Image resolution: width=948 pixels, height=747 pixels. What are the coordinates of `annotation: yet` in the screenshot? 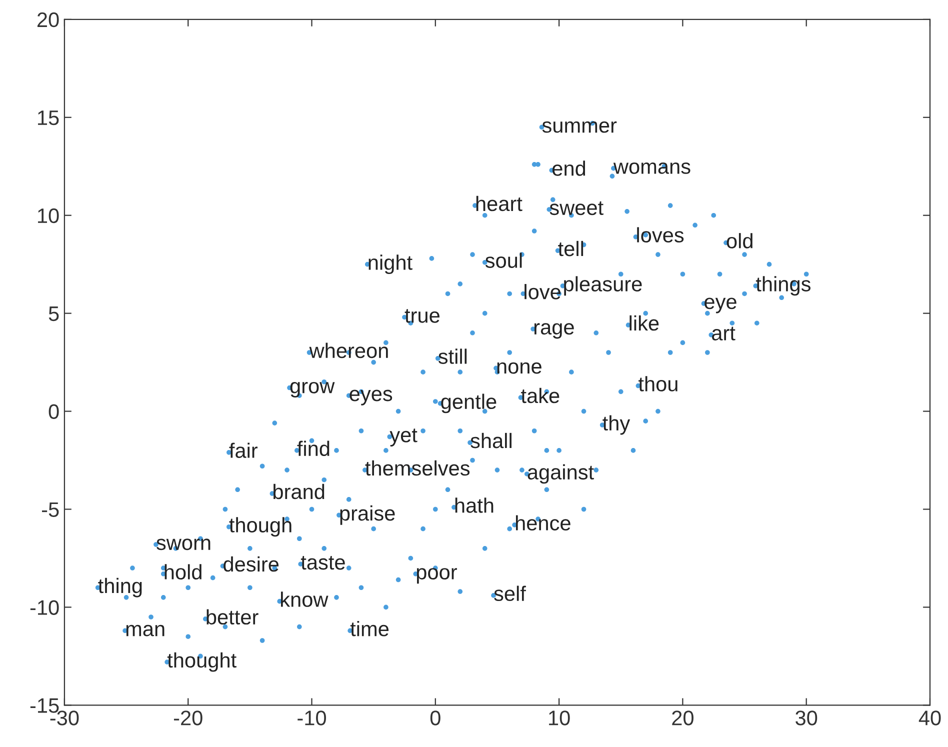 It's located at (404, 437).